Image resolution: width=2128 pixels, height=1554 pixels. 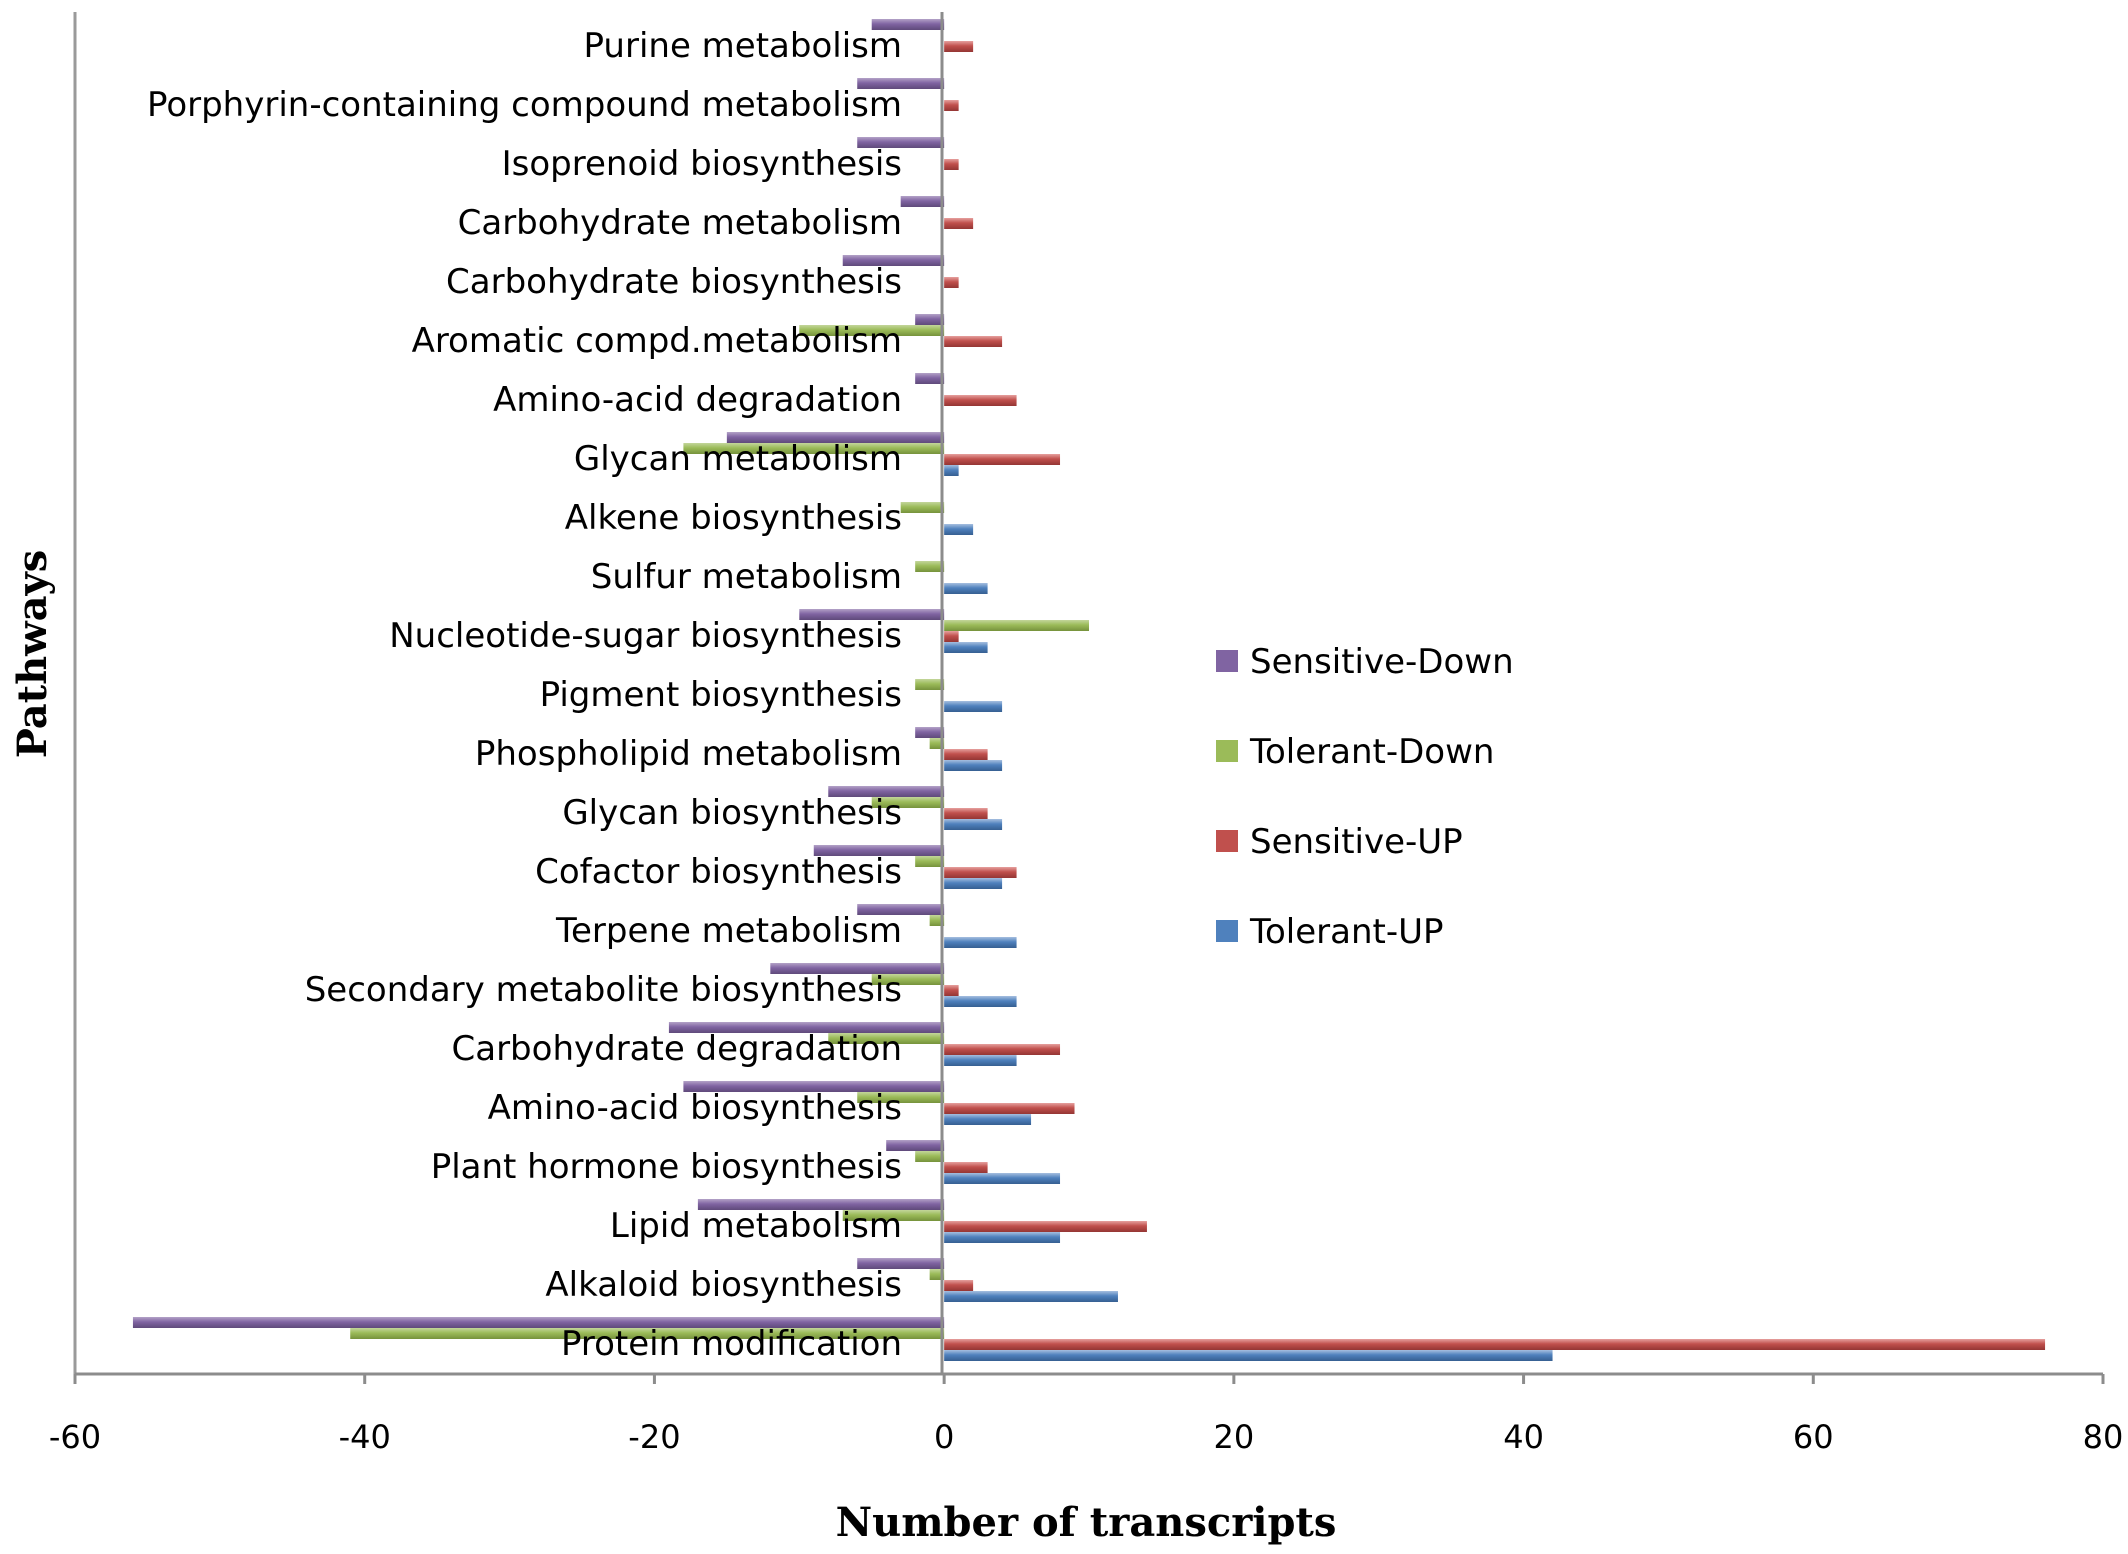 I want to click on category-label: Alkene biosynthesis, so click(x=733, y=518).